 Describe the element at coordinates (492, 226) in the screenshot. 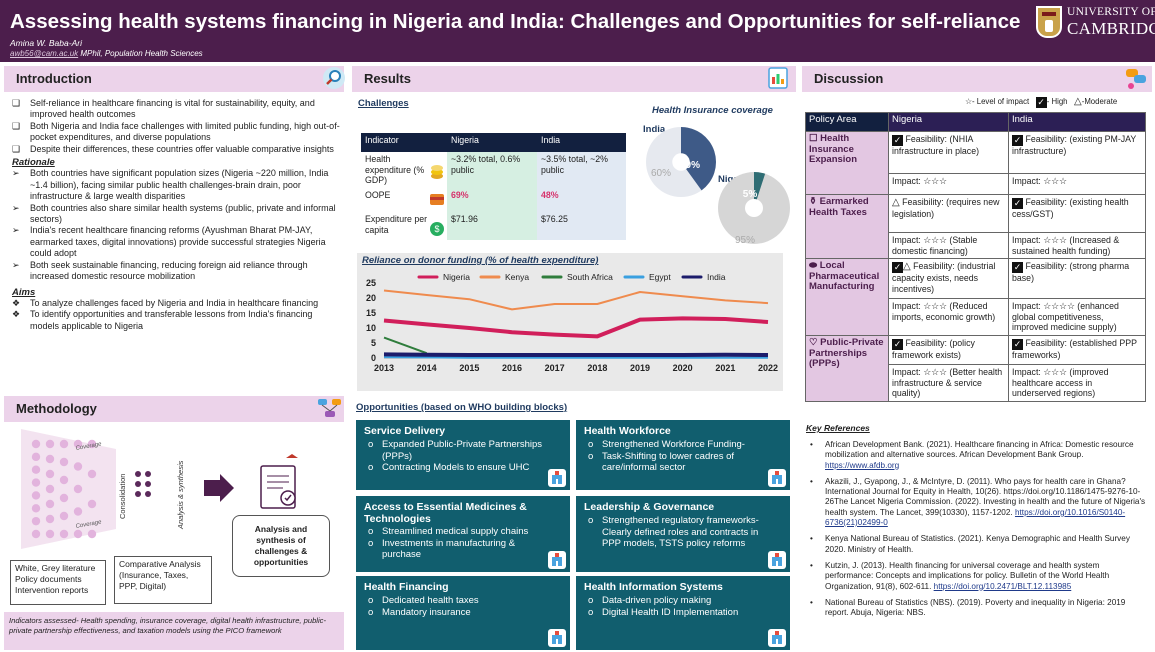

I see `table-cell: $71.96` at that location.